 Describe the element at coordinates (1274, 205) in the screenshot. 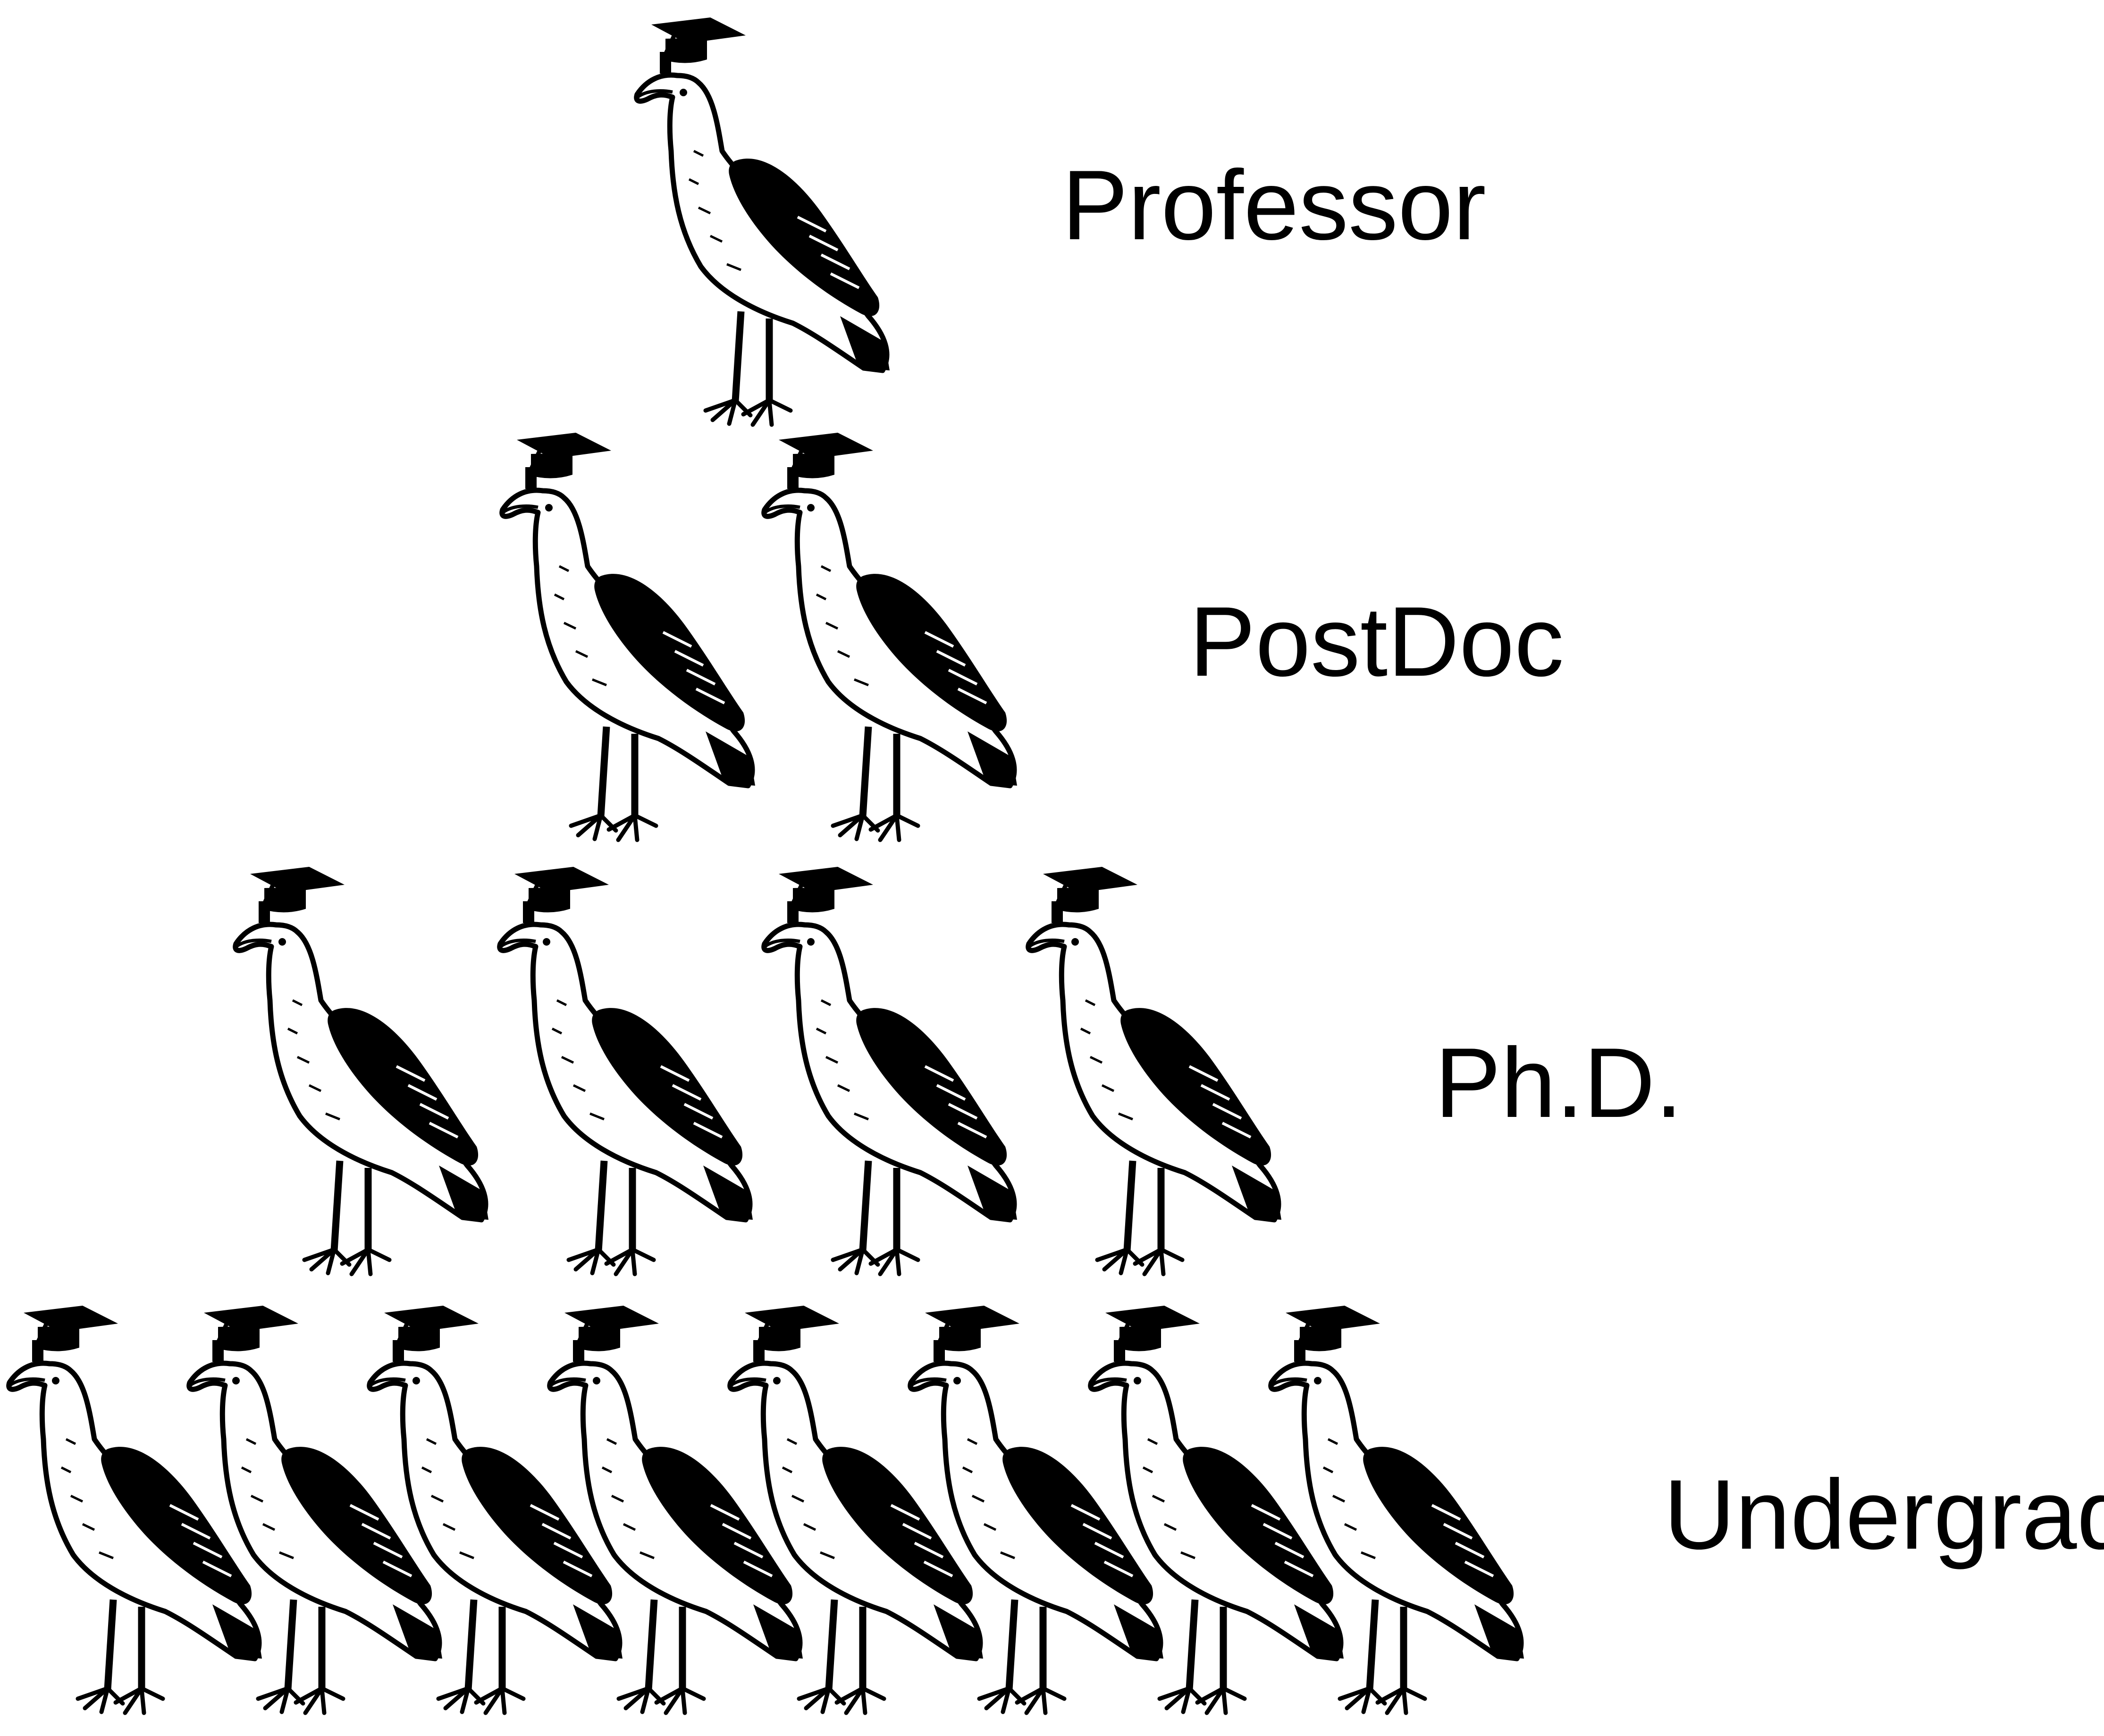

I see `tier-label-professor: Professor` at that location.